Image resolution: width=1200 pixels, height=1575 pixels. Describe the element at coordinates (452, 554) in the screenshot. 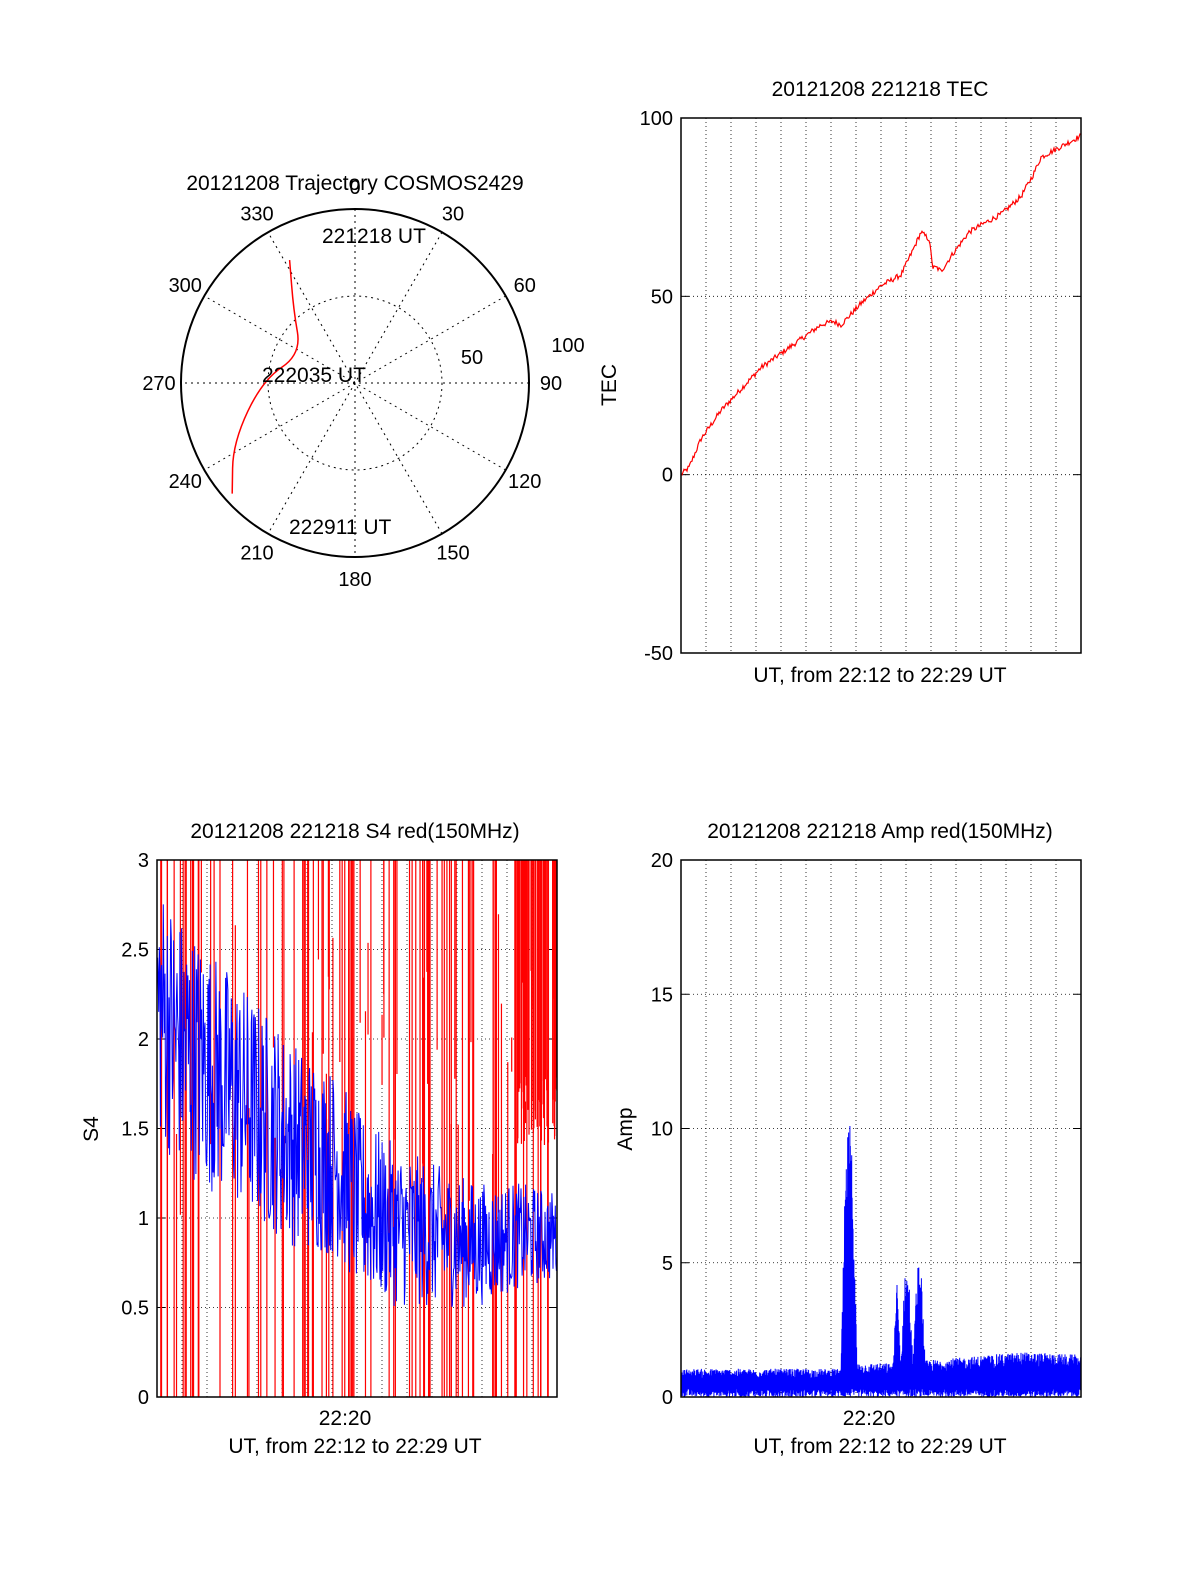

I see `polar-azimuth-label: 150` at that location.